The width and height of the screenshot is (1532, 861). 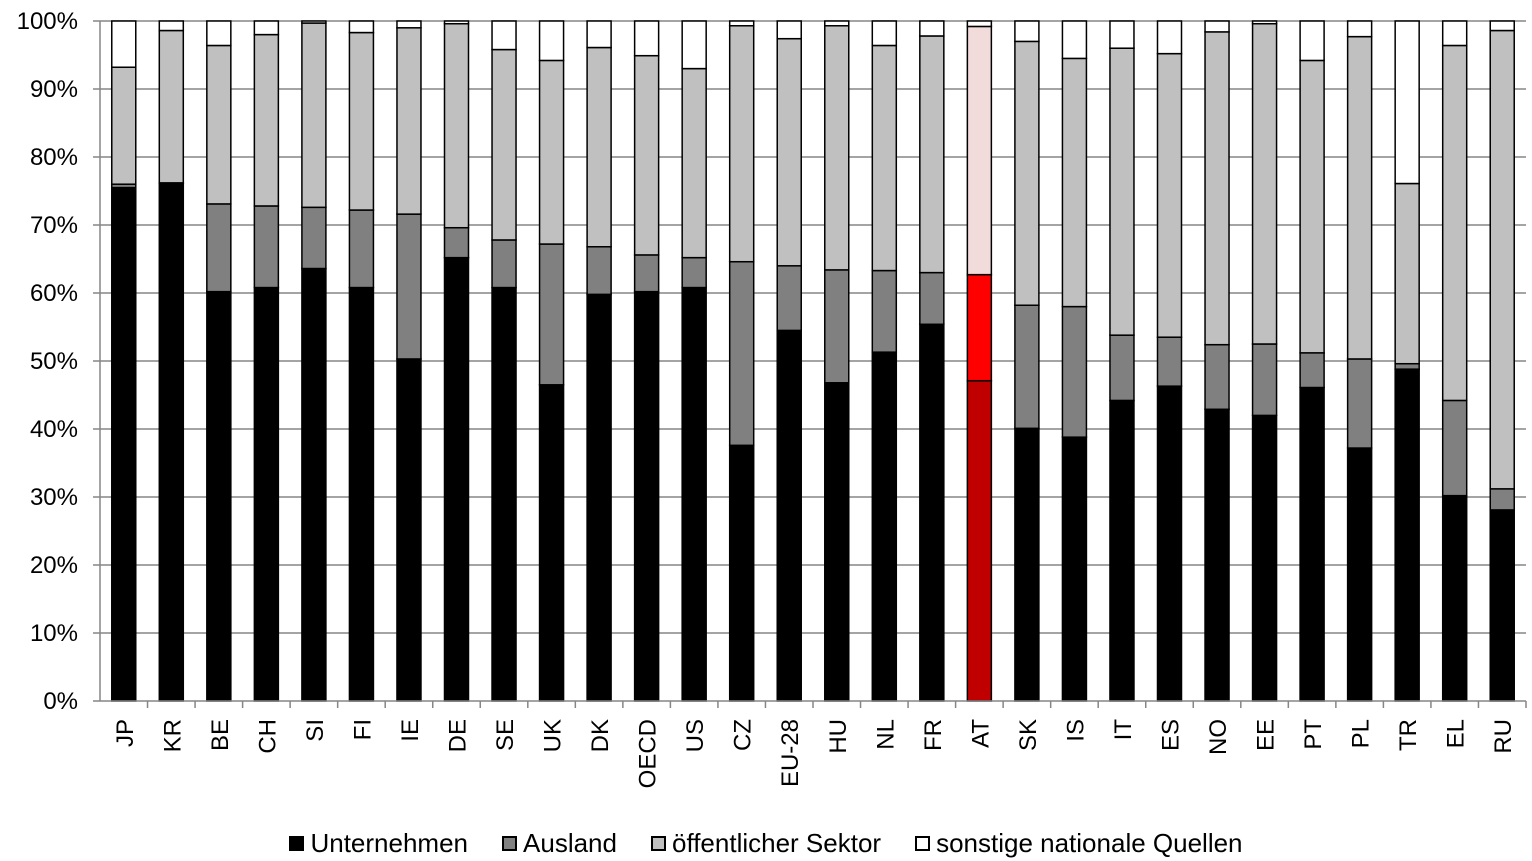 What do you see at coordinates (743, 735) in the screenshot?
I see `x-tick-label-cz: CZ` at bounding box center [743, 735].